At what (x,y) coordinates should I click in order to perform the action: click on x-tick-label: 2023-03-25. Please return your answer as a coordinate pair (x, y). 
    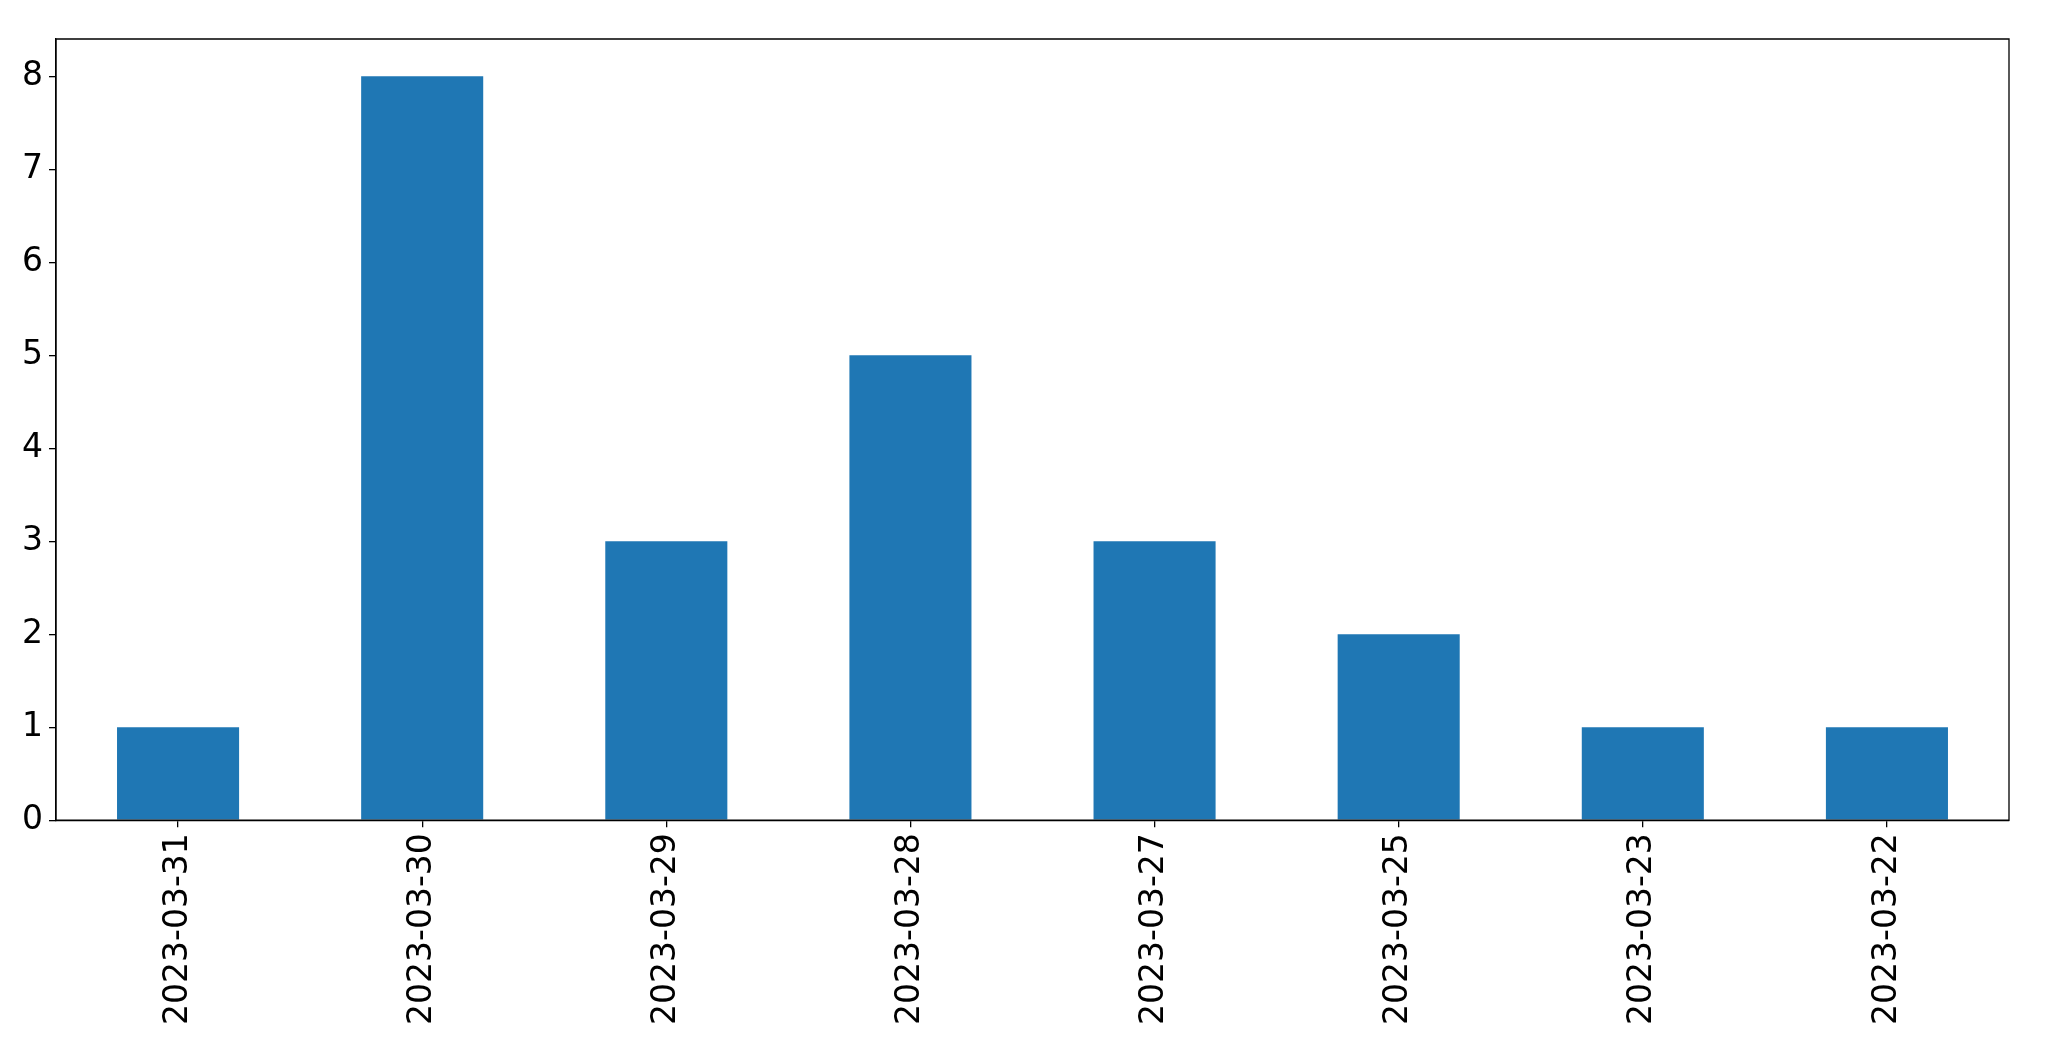
    Looking at the image, I should click on (1396, 929).